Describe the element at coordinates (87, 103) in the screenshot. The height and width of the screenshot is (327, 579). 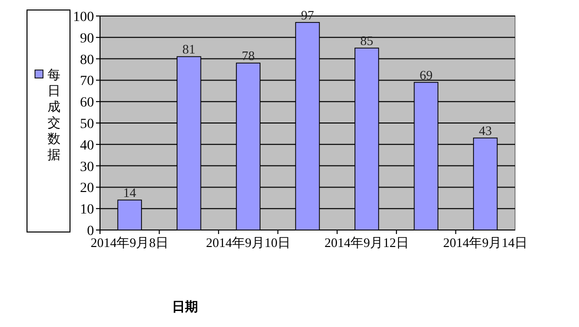
I see `y-tick-label: 60` at that location.